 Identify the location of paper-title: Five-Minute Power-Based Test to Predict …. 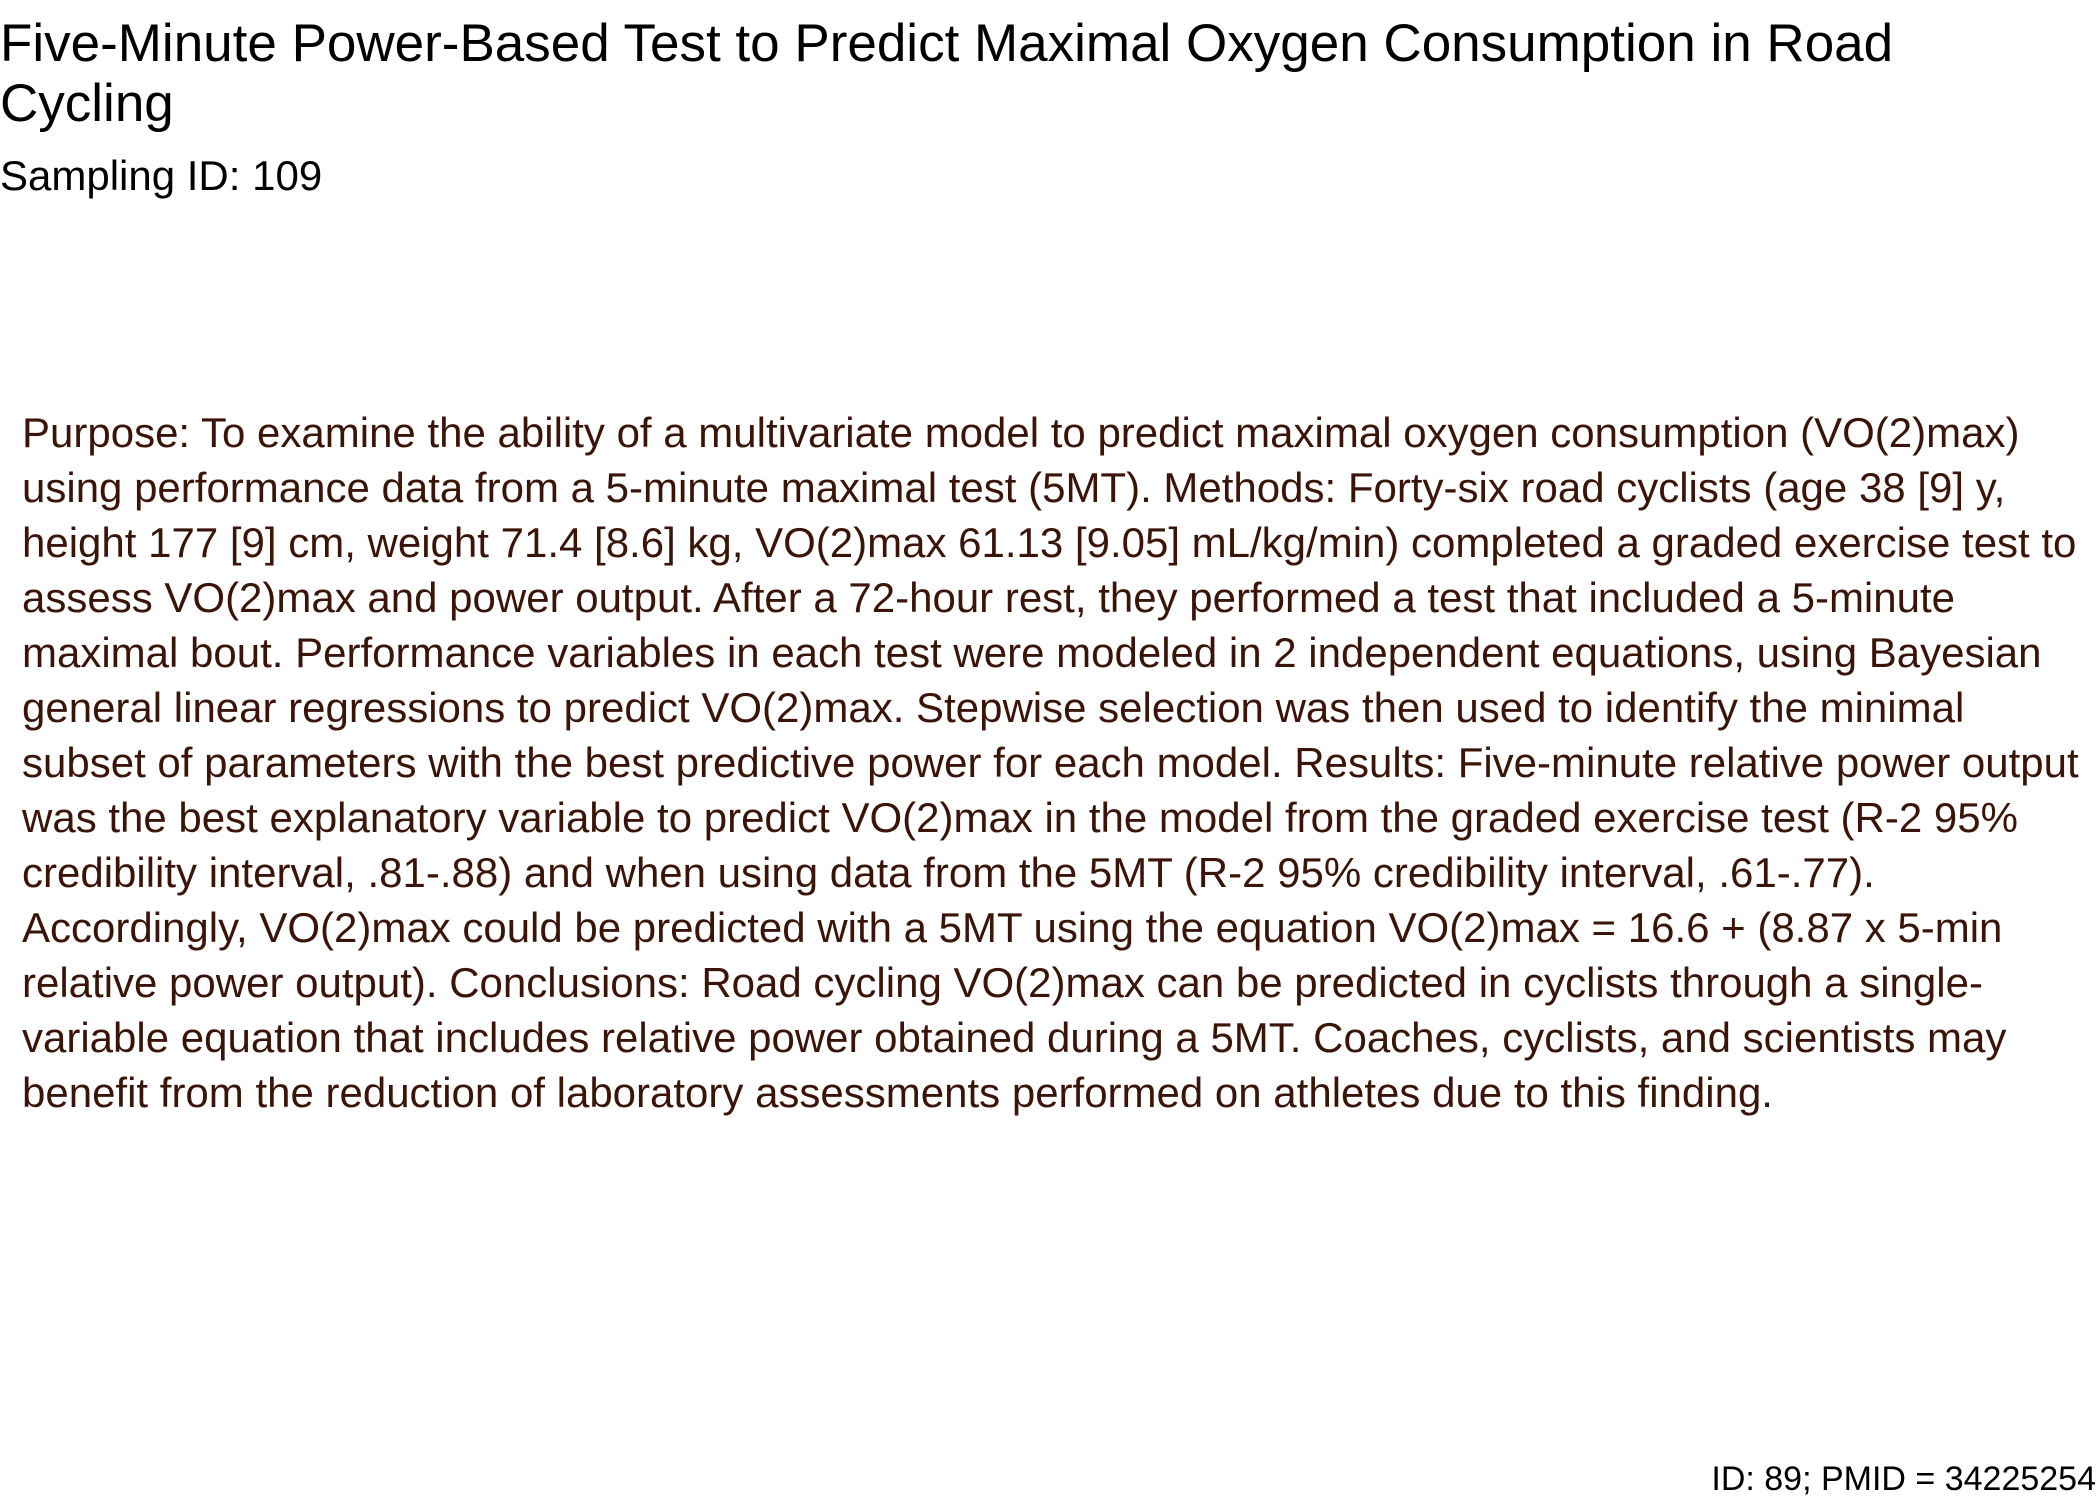
(947, 73).